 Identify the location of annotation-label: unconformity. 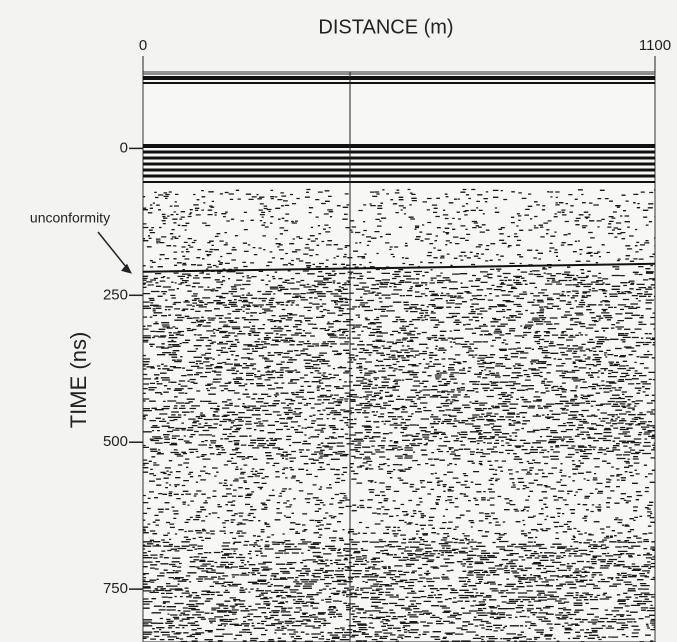
(70, 218).